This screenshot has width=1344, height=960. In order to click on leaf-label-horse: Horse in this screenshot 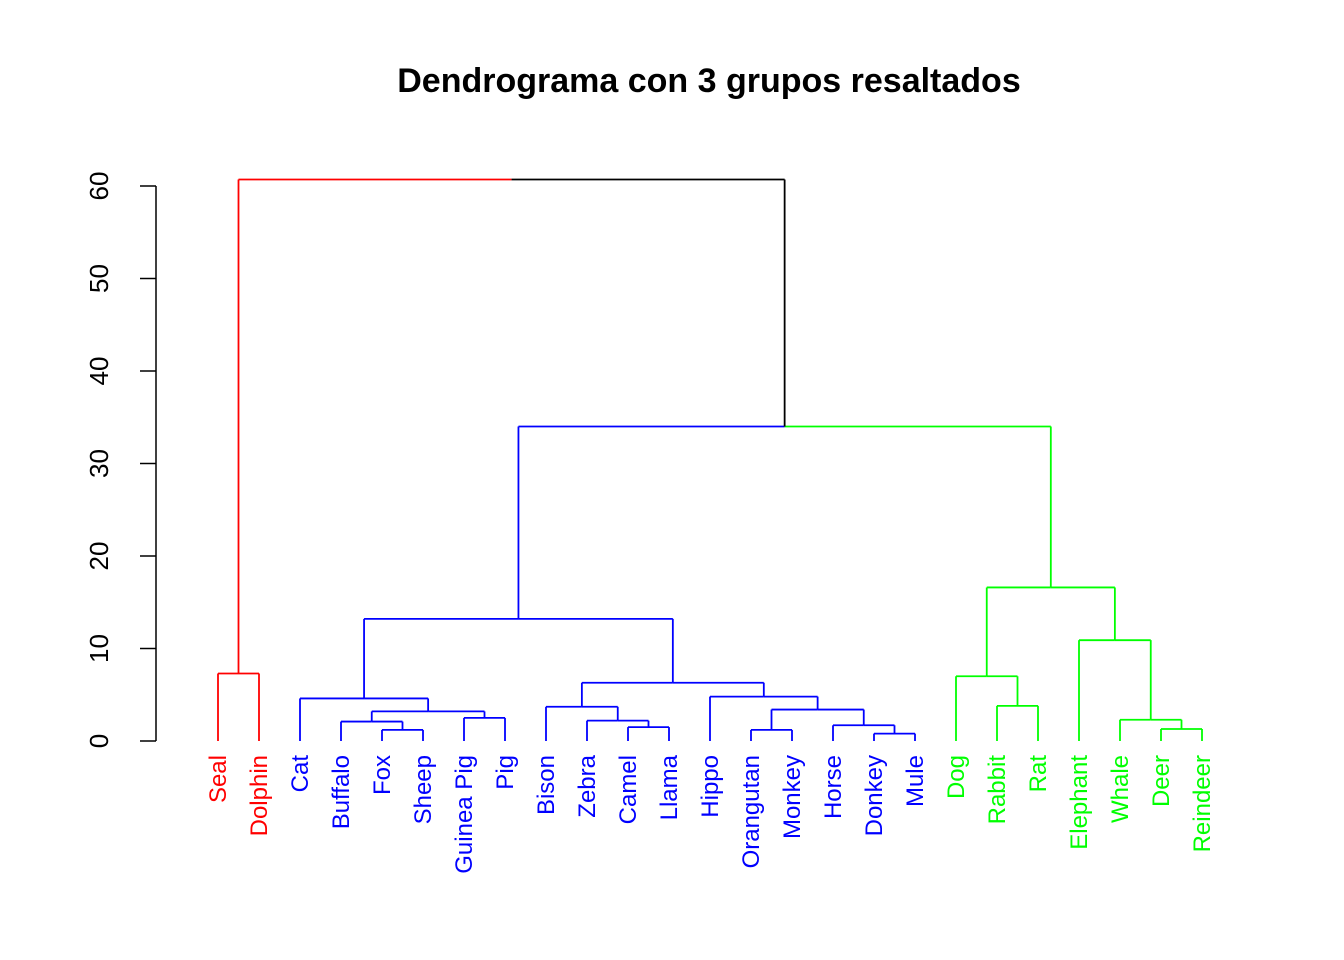, I will do `click(833, 787)`.